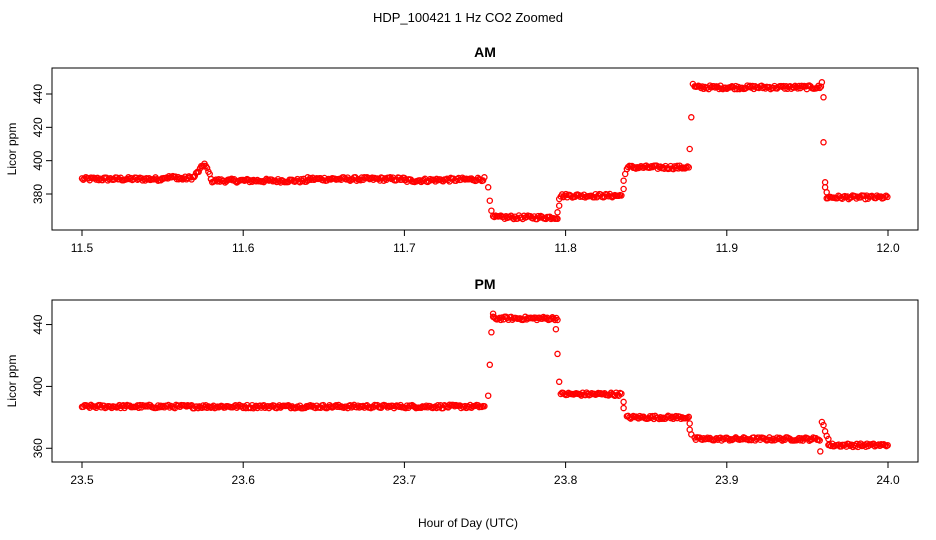  What do you see at coordinates (82, 248) in the screenshot?
I see `am-x-tick-label: 11.5` at bounding box center [82, 248].